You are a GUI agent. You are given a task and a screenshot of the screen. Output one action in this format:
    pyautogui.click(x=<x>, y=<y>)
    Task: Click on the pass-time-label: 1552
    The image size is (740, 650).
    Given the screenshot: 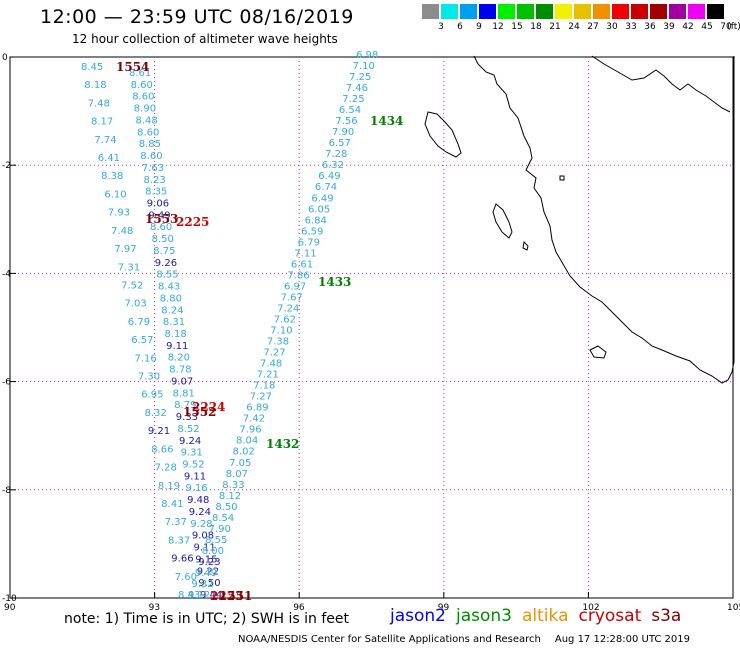 What is the action you would take?
    pyautogui.click(x=199, y=412)
    